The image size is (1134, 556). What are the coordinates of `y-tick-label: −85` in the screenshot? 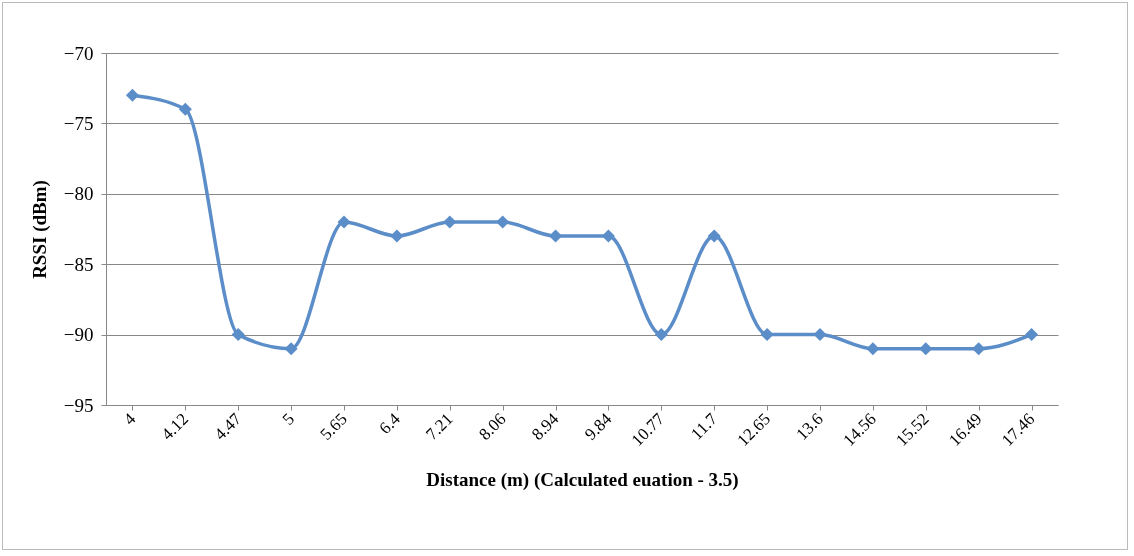 It's located at (78, 264).